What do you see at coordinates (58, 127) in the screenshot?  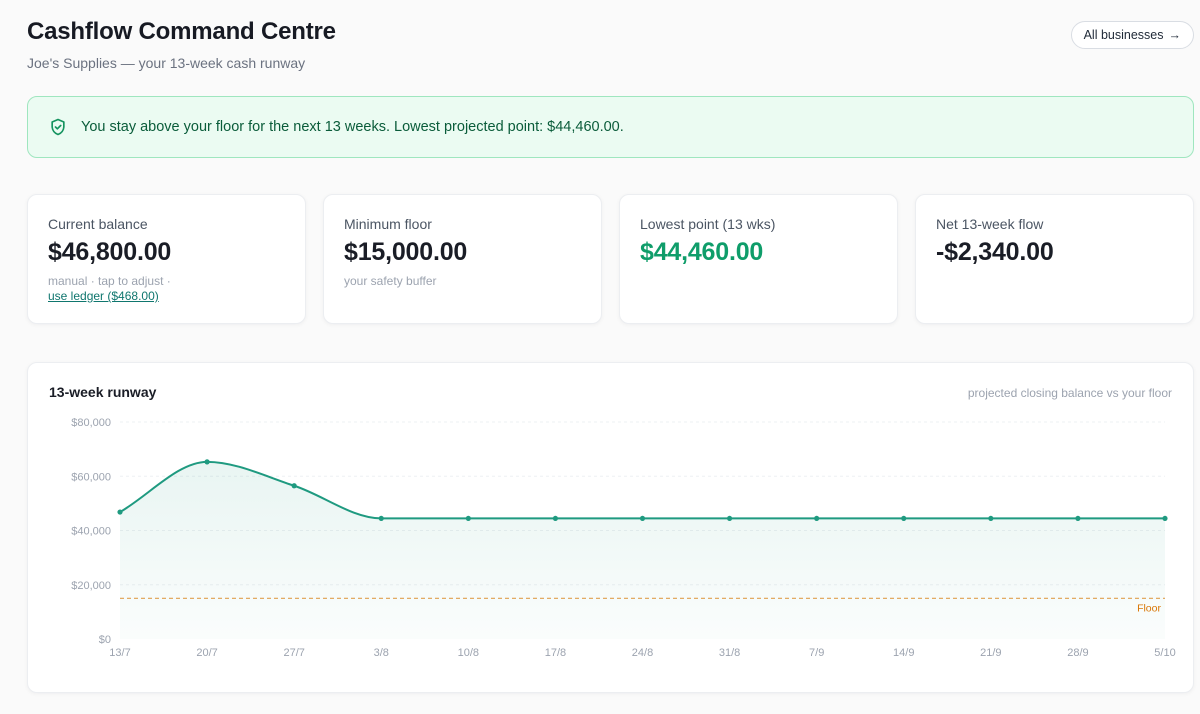 I see `shield-check-icon` at bounding box center [58, 127].